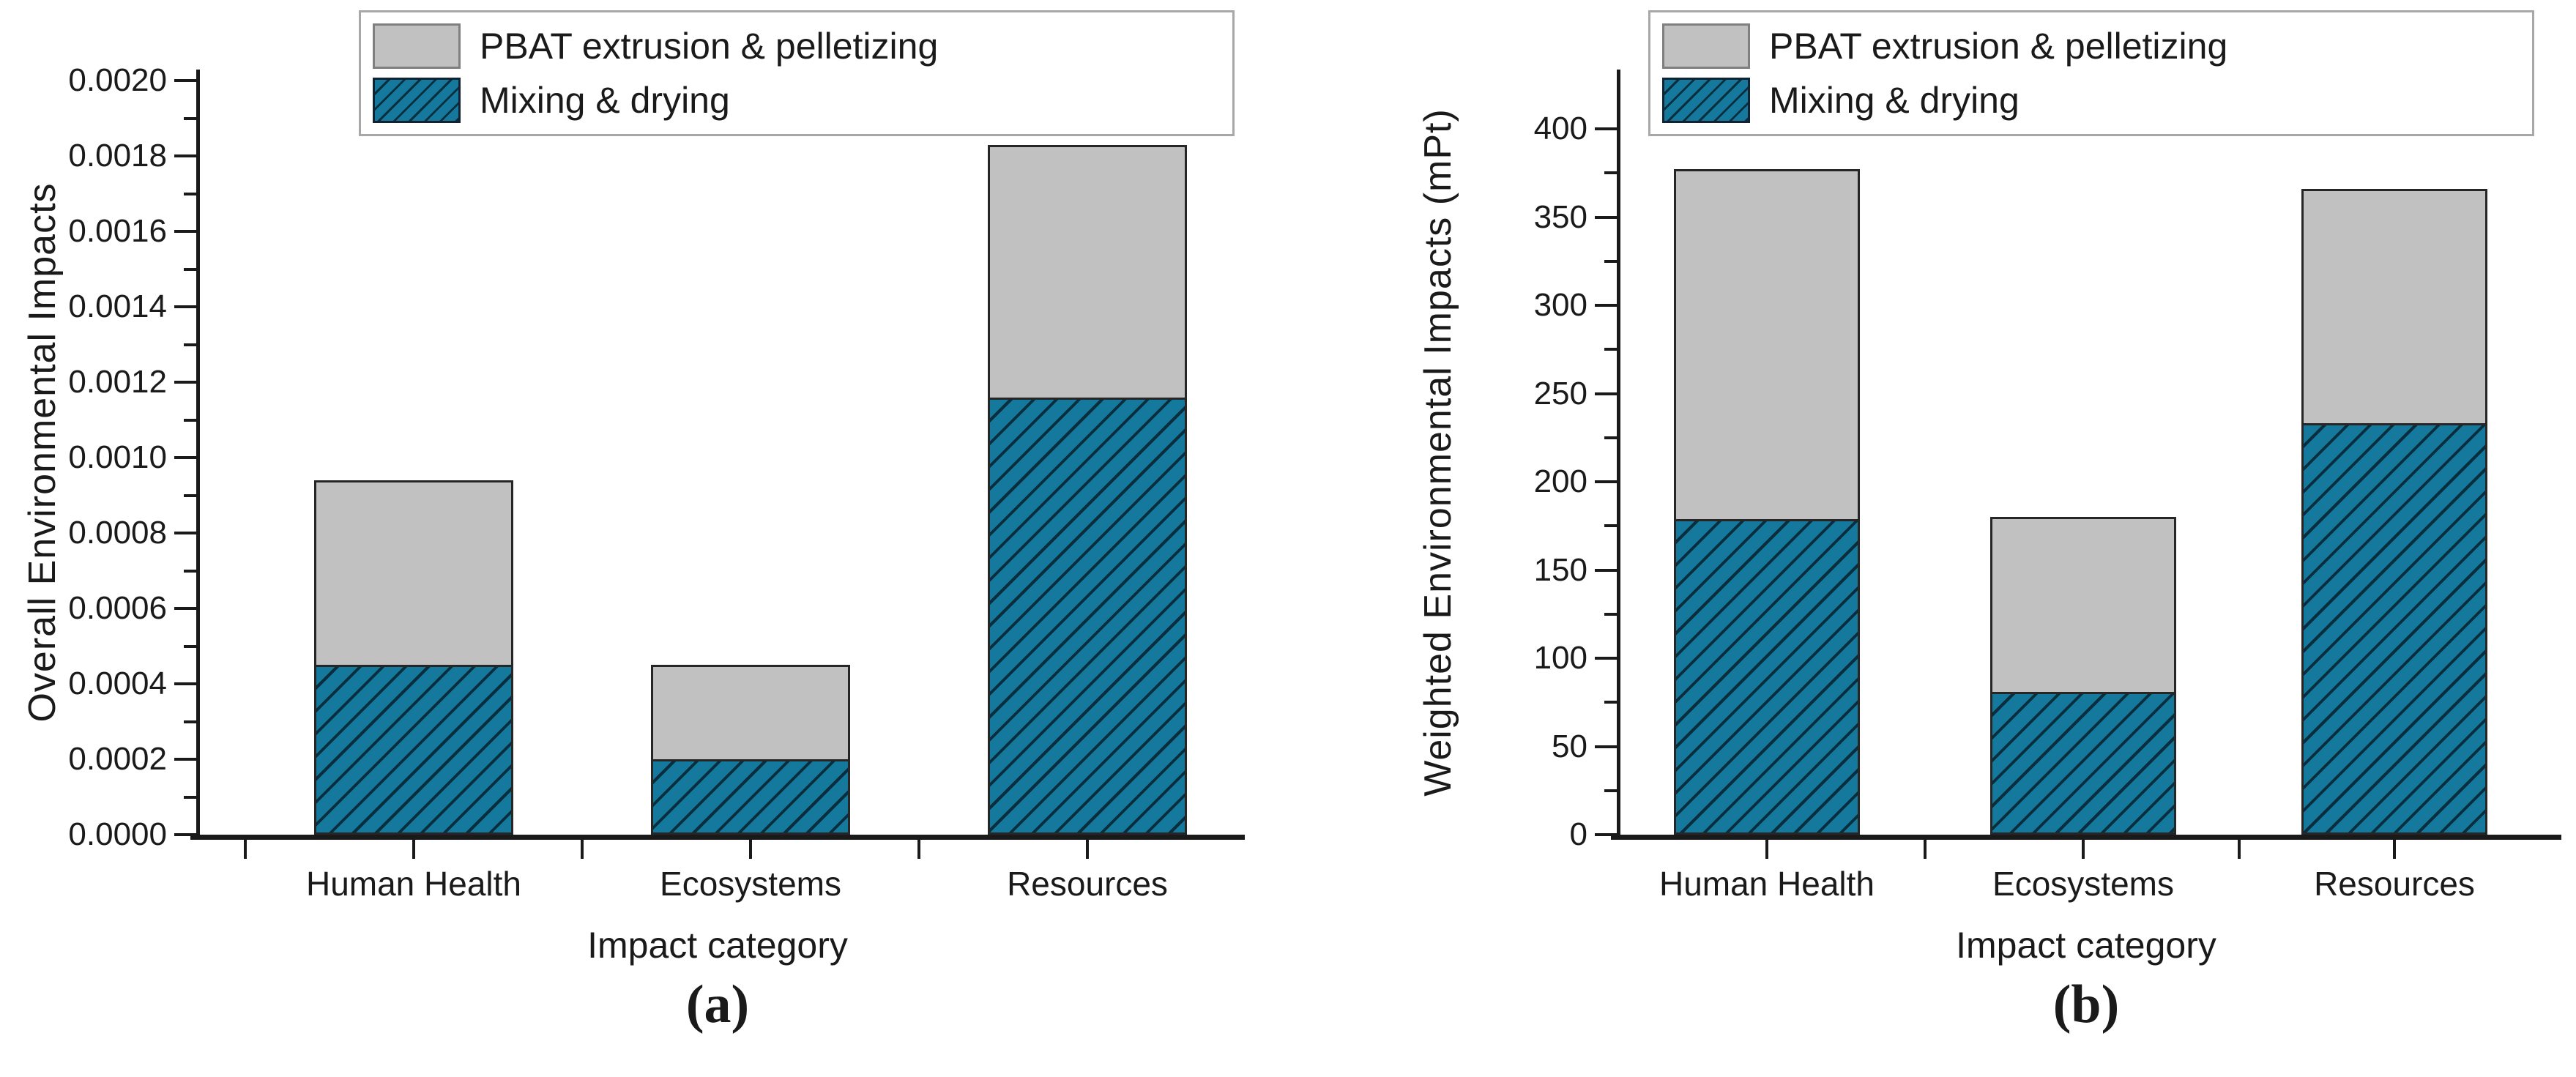 The image size is (2576, 1077). I want to click on y-tick-label: 0.0004, so click(117, 683).